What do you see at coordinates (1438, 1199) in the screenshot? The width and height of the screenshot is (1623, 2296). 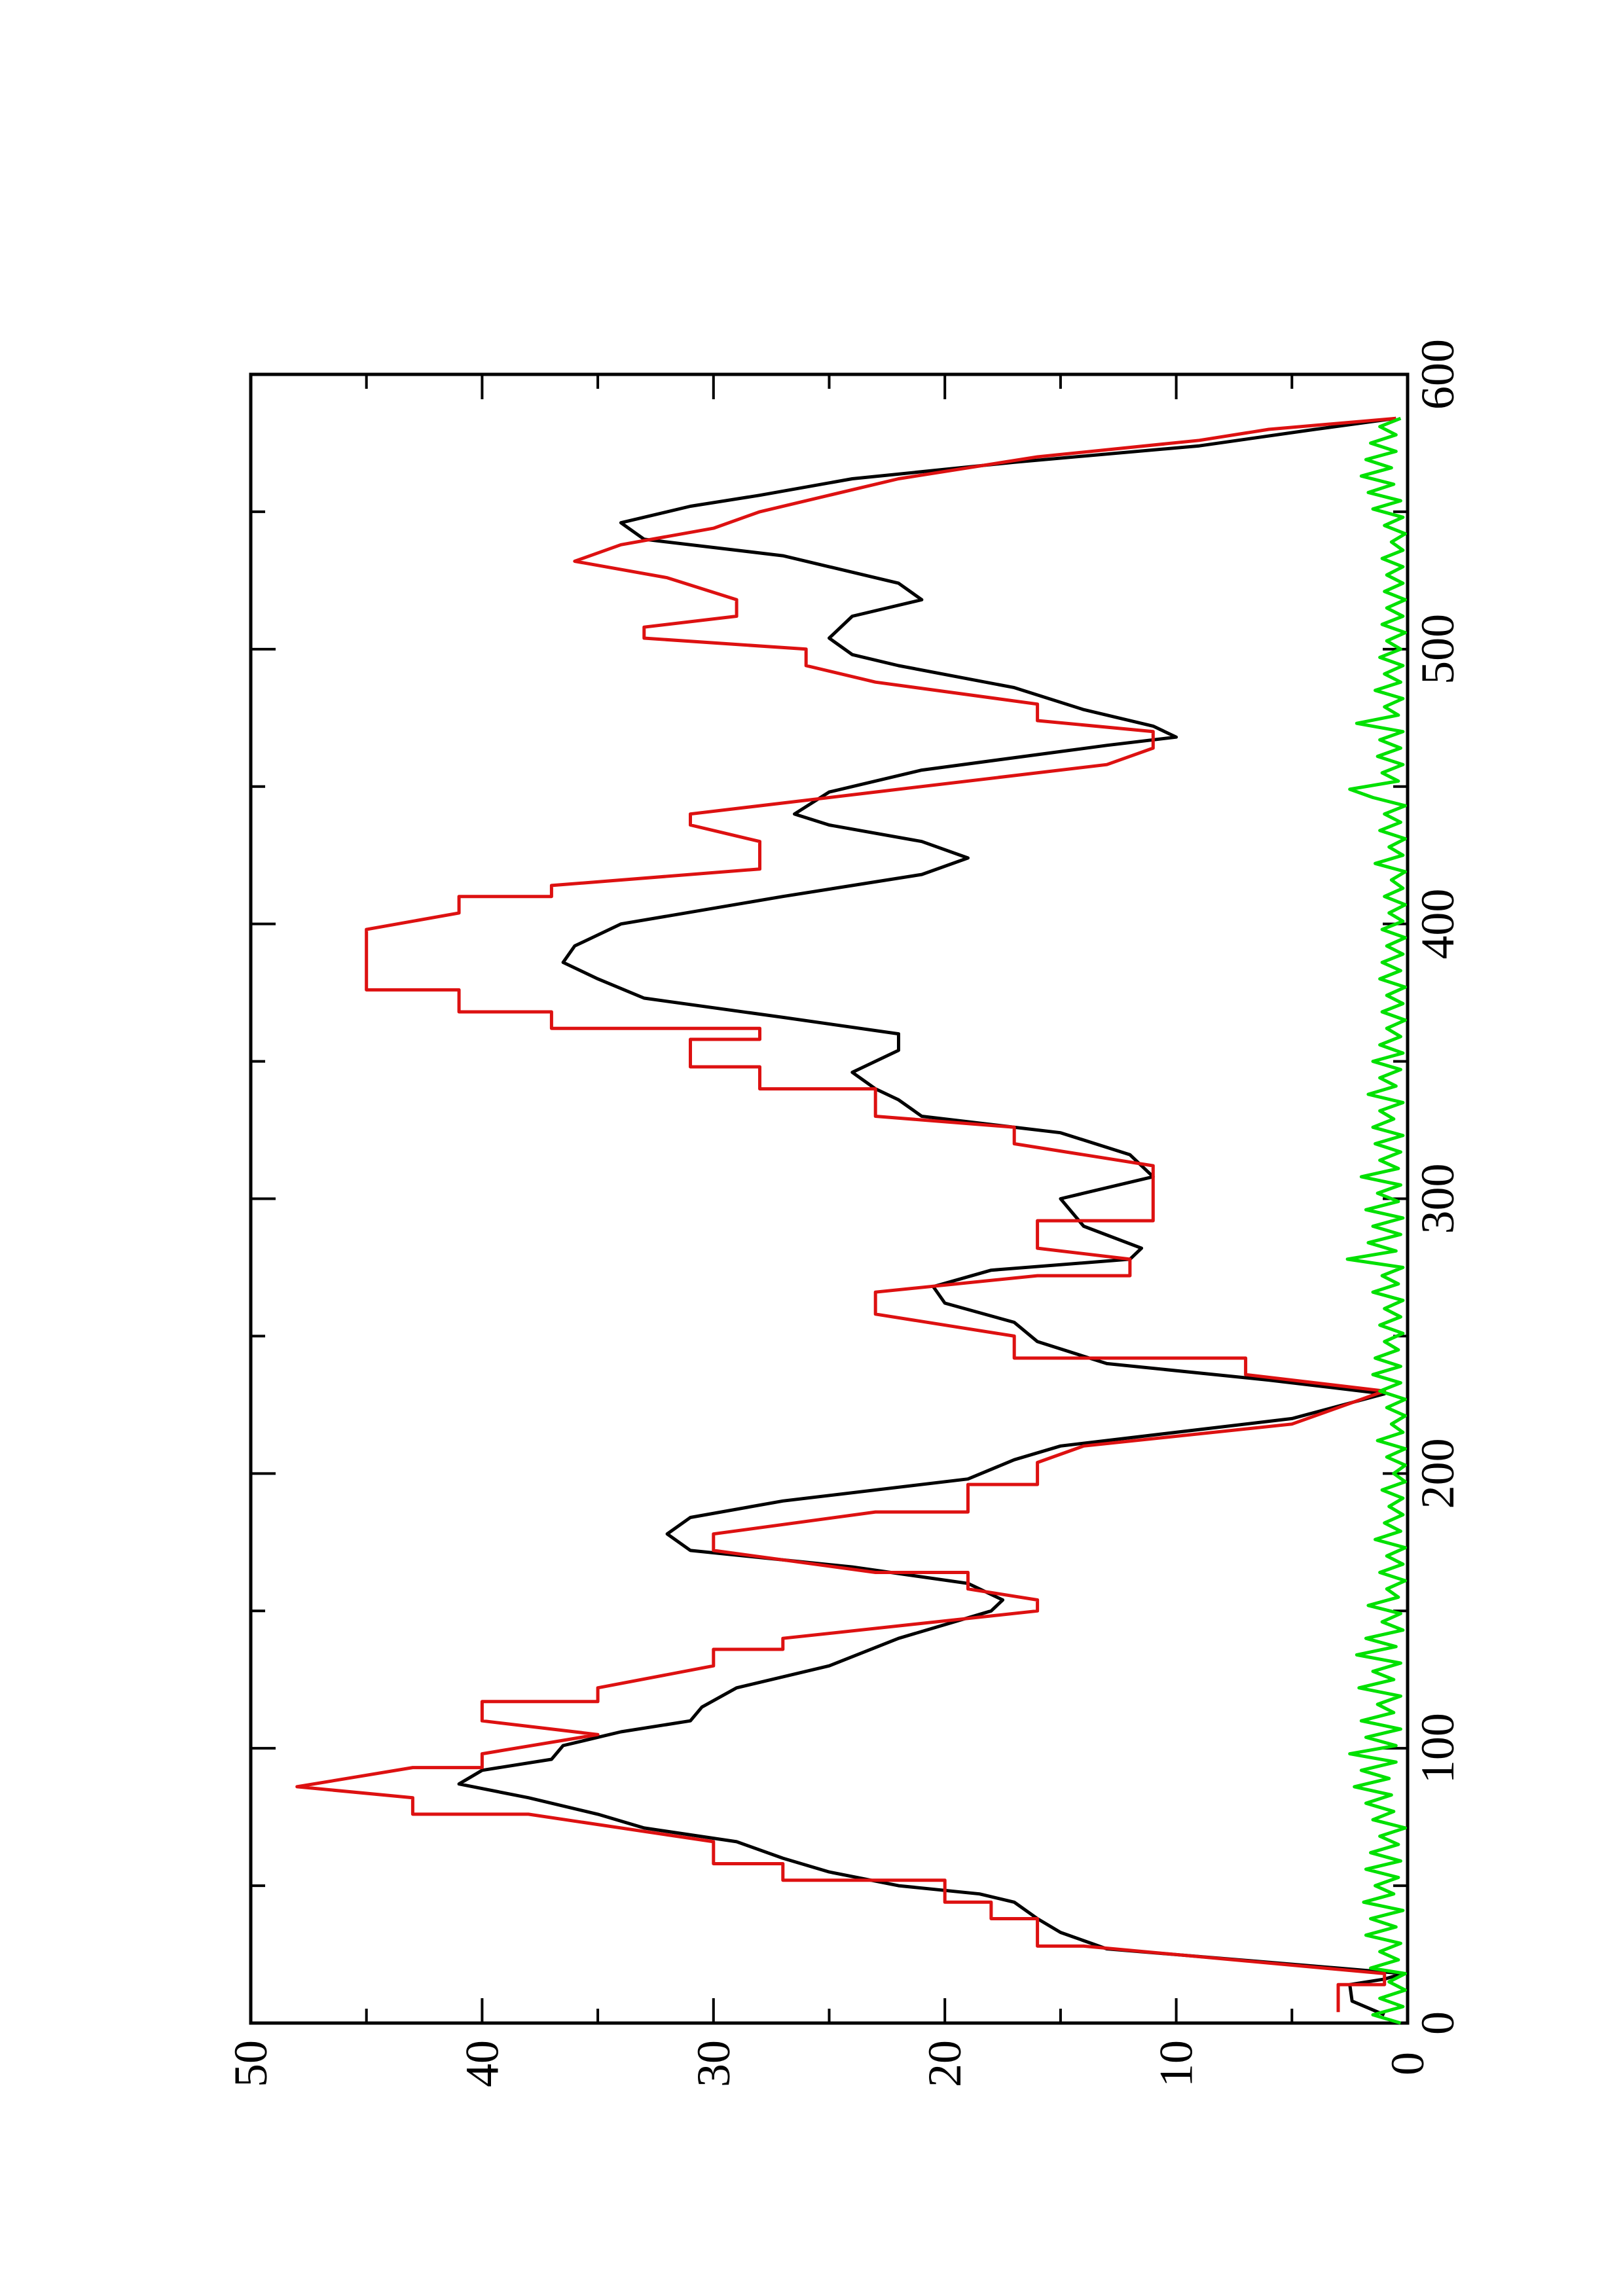 I see `x-tick-label: 300` at bounding box center [1438, 1199].